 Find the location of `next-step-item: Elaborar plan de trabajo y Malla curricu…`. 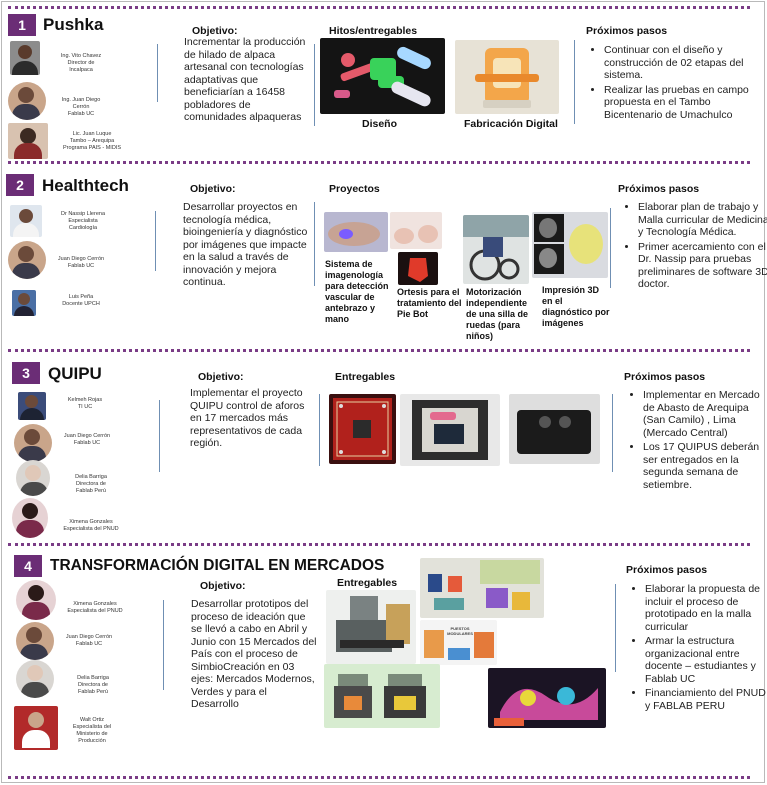

next-step-item: Elaborar plan de trabajo y Malla curricu… is located at coordinates (702, 220).